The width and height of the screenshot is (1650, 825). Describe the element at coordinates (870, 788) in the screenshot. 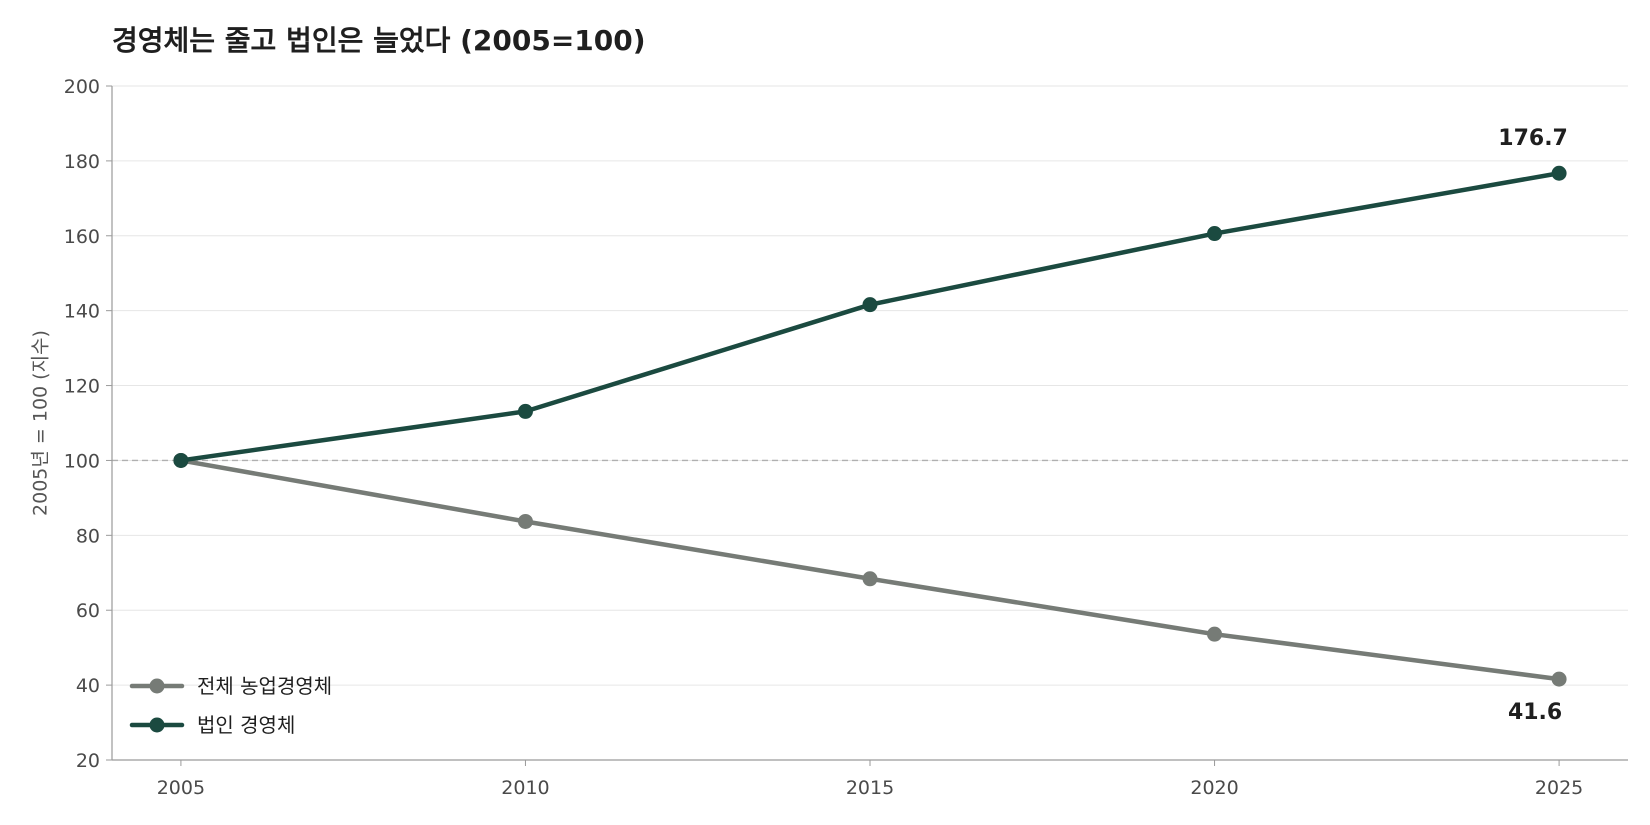

I see `x-tick-label: 2015` at that location.